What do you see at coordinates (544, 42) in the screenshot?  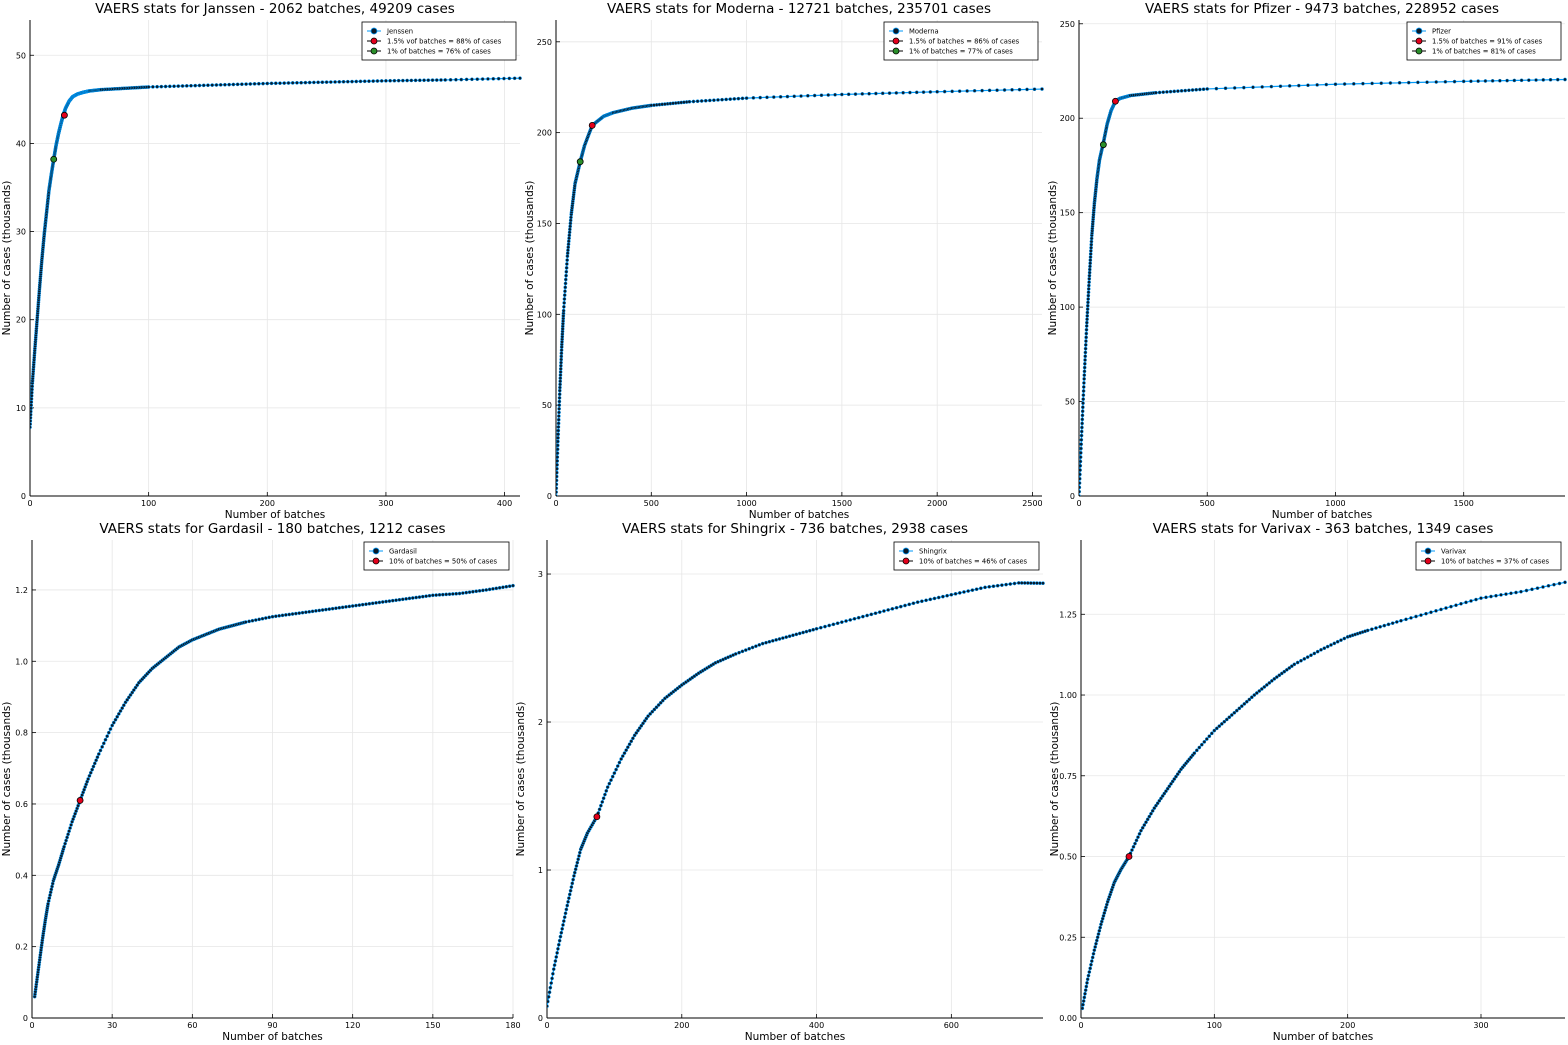 I see `y-tick-label: 250` at bounding box center [544, 42].